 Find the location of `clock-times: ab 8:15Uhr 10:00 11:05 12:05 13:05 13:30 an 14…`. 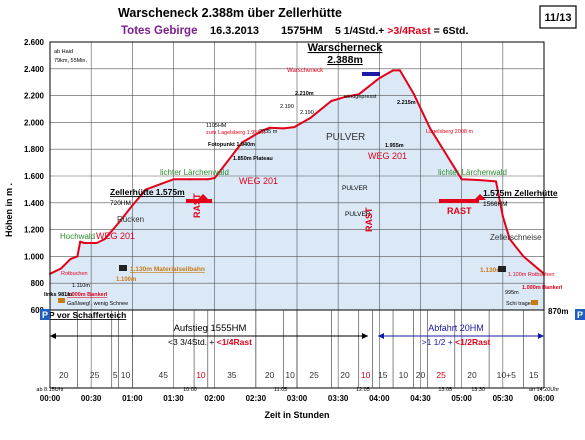

clock-times: ab 8:15Uhr 10:00 11:05 12:05 13:05 13:30 an 14… is located at coordinates (297, 390).